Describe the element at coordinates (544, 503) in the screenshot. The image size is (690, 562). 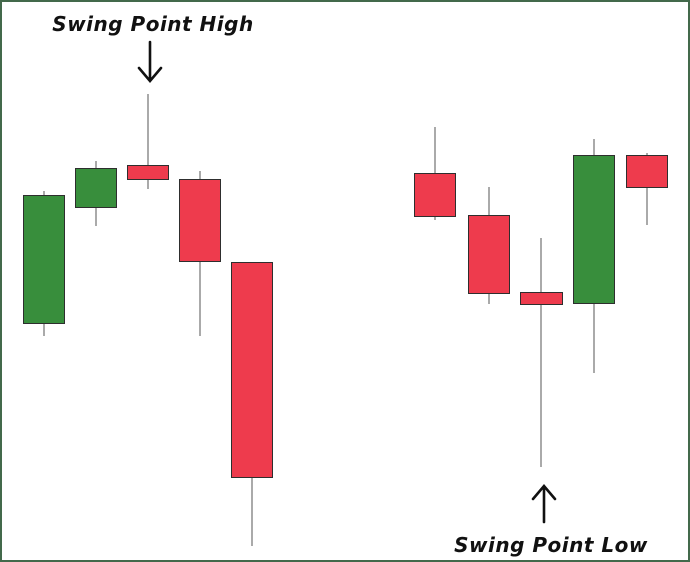
I see `up-arrow-icon` at that location.